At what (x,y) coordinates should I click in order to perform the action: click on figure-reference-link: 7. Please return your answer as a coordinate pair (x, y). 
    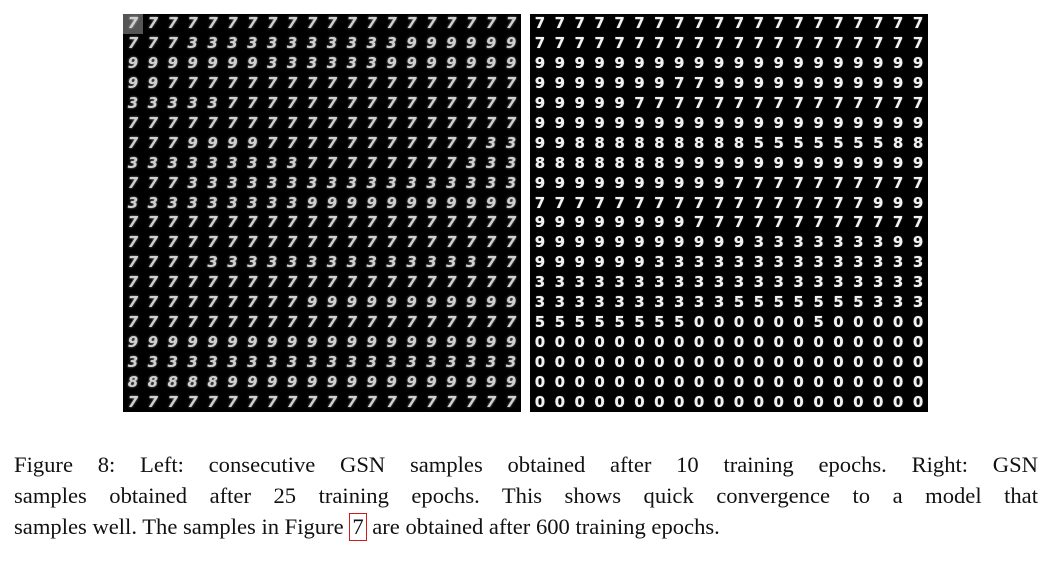
    Looking at the image, I should click on (358, 527).